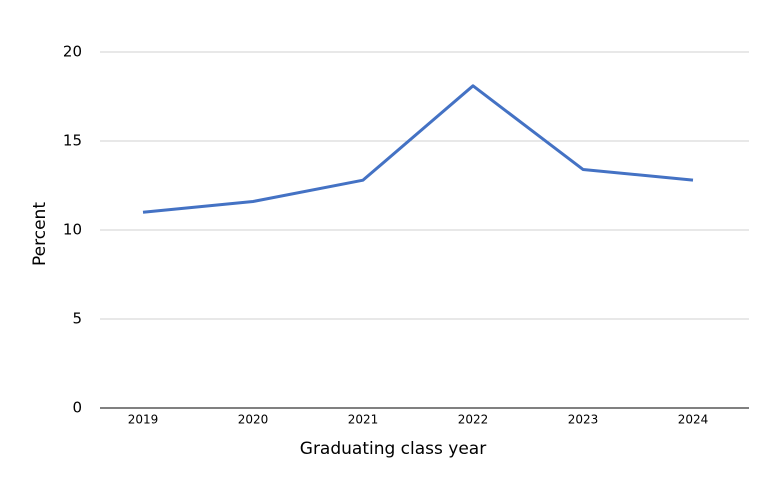  Describe the element at coordinates (693, 420) in the screenshot. I see `x-tick-label: 2024` at that location.